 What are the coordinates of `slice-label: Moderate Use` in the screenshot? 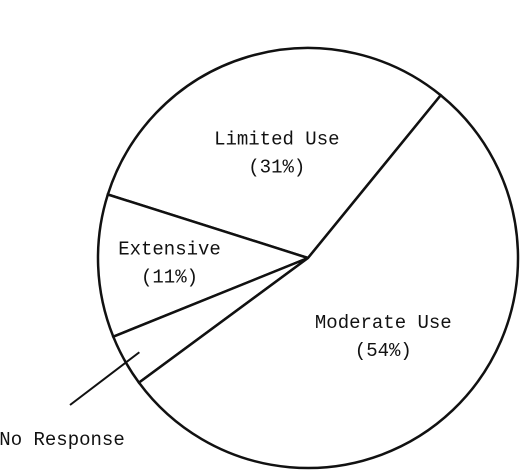 It's located at (383, 323).